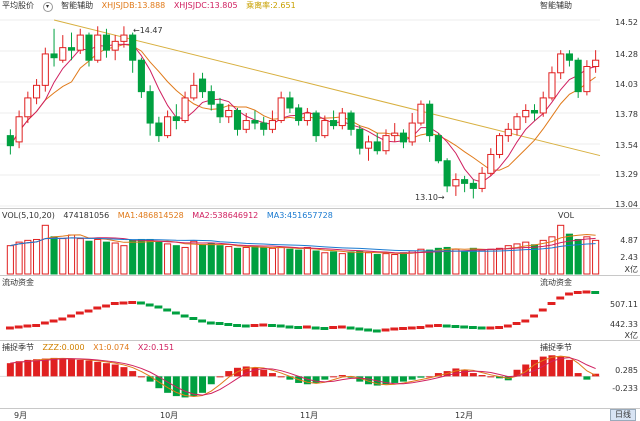 This screenshot has height=421, width=640. I want to click on flow-header-right: 流动资金, so click(556, 282).